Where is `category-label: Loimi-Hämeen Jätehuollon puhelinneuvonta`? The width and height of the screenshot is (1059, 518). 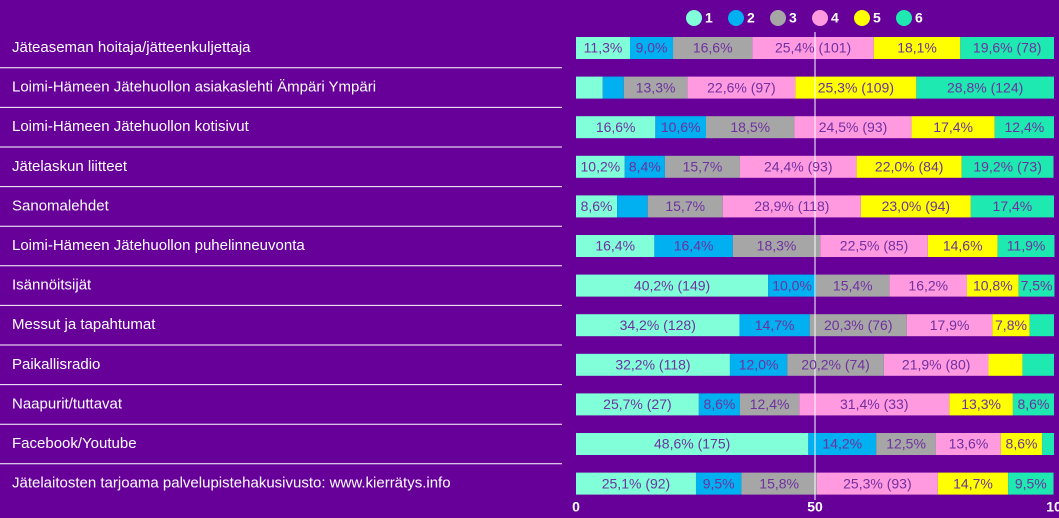
category-label: Loimi-Hämeen Jätehuollon puhelinneuvonta is located at coordinates (158, 245).